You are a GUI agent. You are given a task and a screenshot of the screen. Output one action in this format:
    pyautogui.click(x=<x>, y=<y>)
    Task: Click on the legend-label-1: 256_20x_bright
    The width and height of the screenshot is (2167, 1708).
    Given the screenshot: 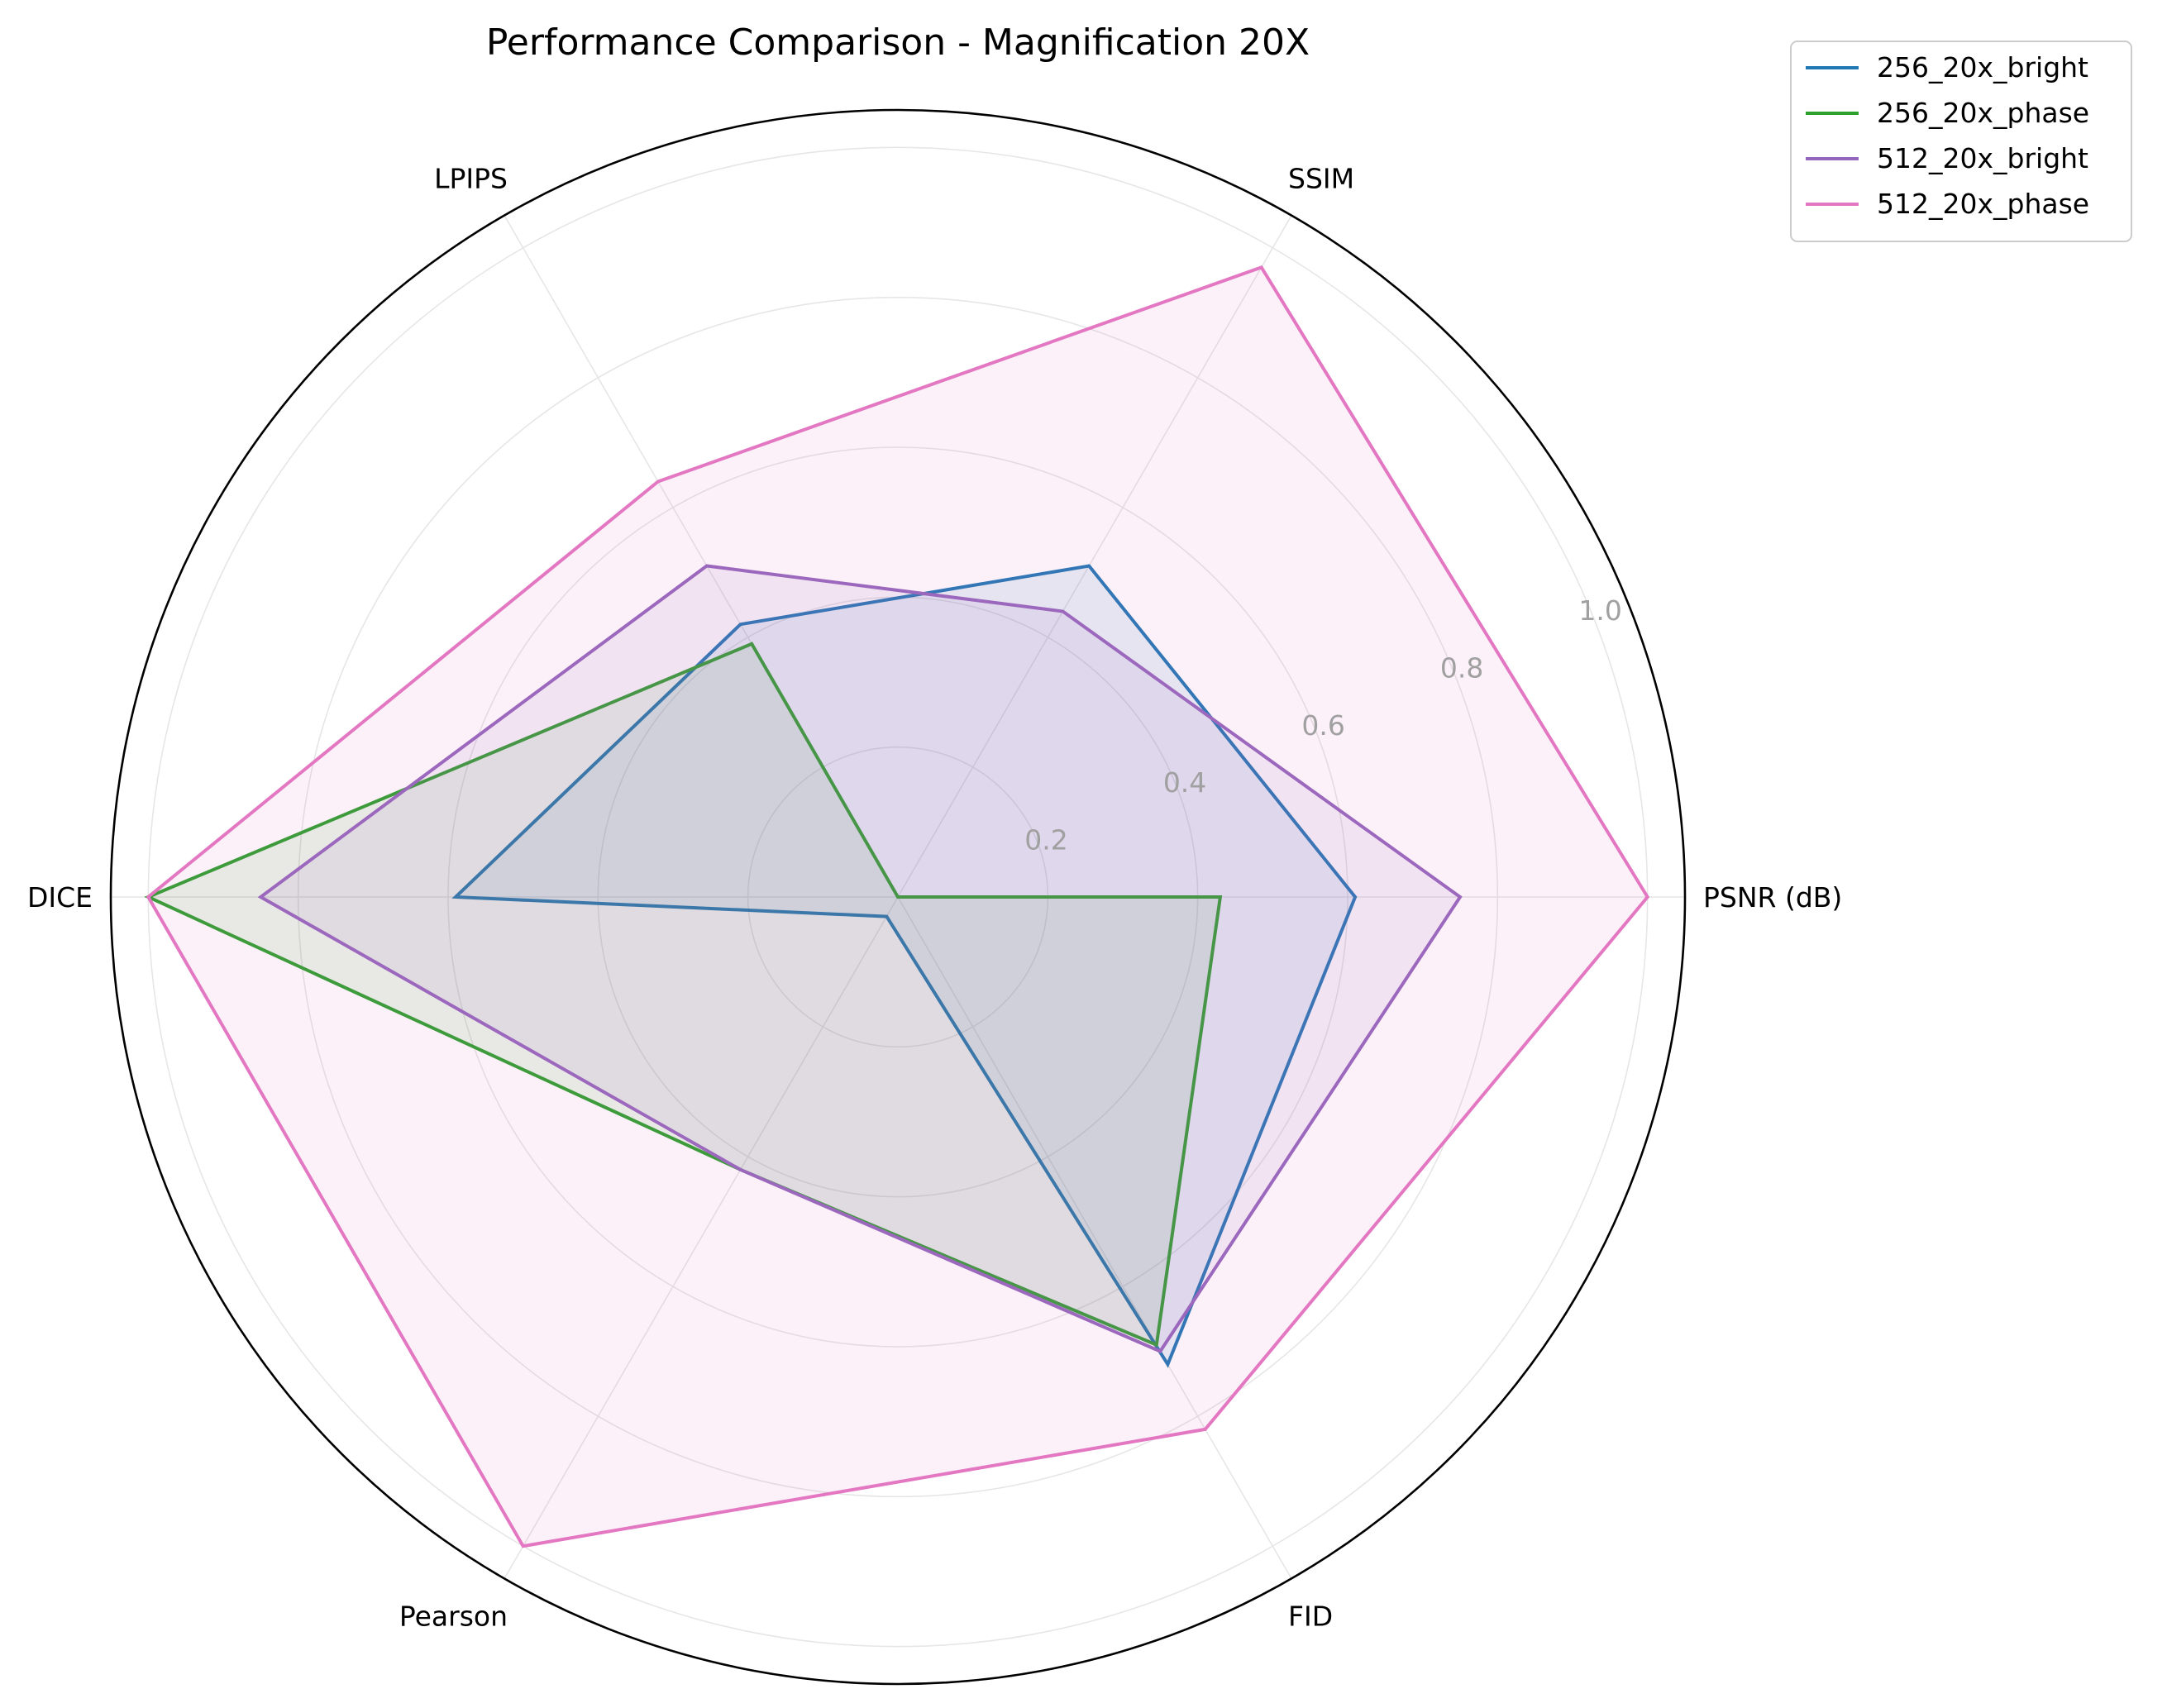 What is the action you would take?
    pyautogui.click(x=1982, y=67)
    